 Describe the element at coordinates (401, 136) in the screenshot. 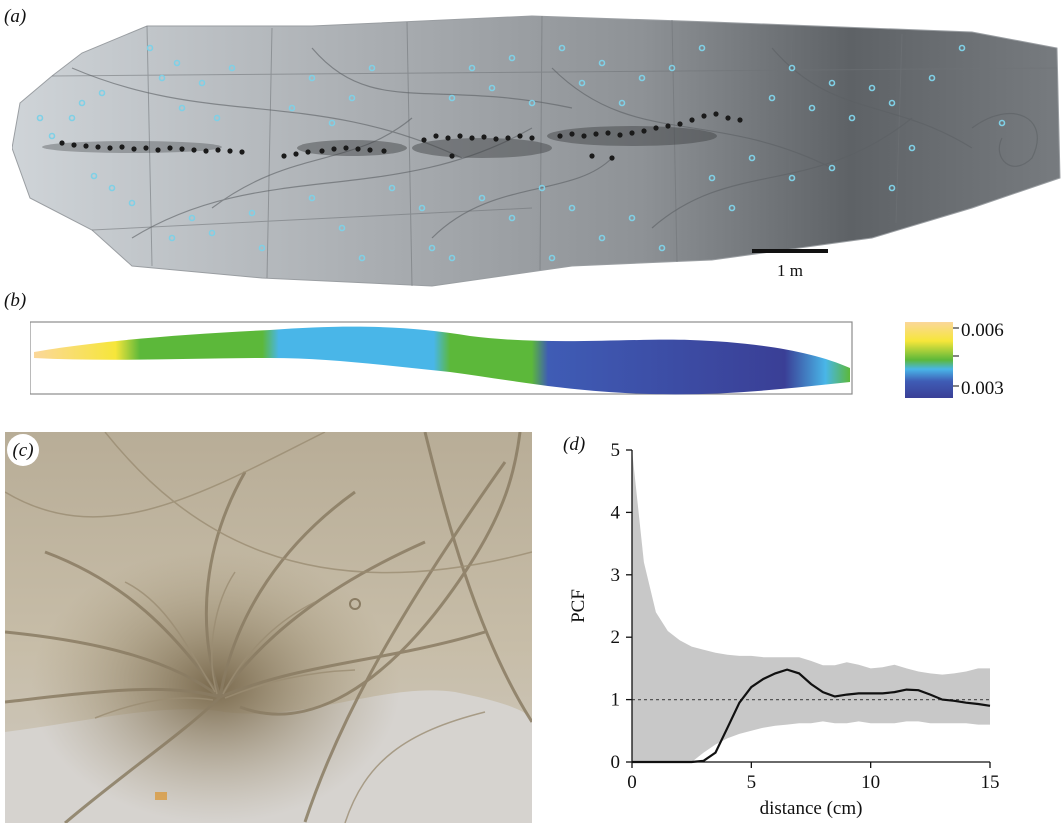

I see `stem-location-dots` at that location.